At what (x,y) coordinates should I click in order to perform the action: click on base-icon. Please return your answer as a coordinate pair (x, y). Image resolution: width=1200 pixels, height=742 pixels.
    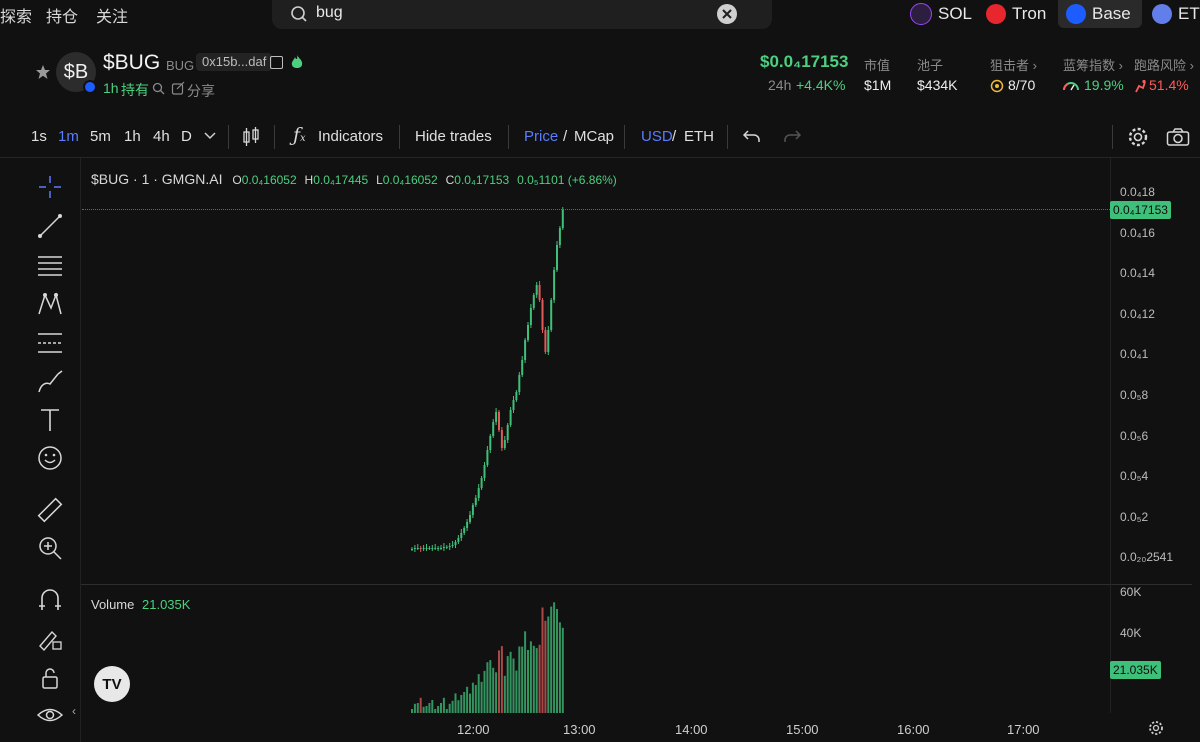
    Looking at the image, I should click on (1076, 14).